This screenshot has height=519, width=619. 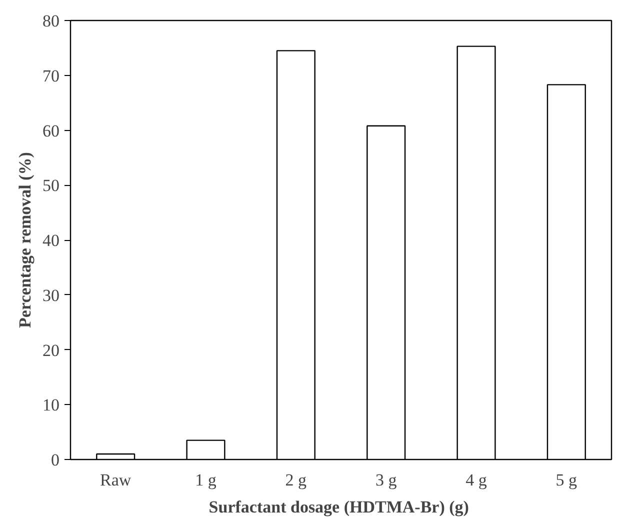 What do you see at coordinates (51, 405) in the screenshot?
I see `y-tick-label: 10` at bounding box center [51, 405].